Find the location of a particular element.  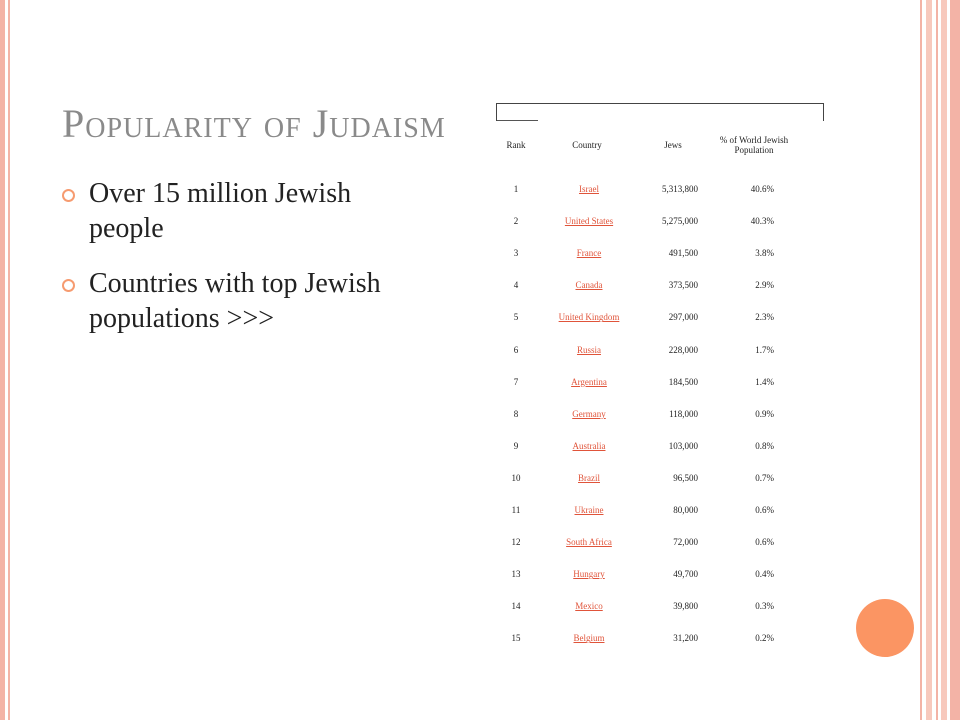

rank-cell: 10 is located at coordinates (516, 477).